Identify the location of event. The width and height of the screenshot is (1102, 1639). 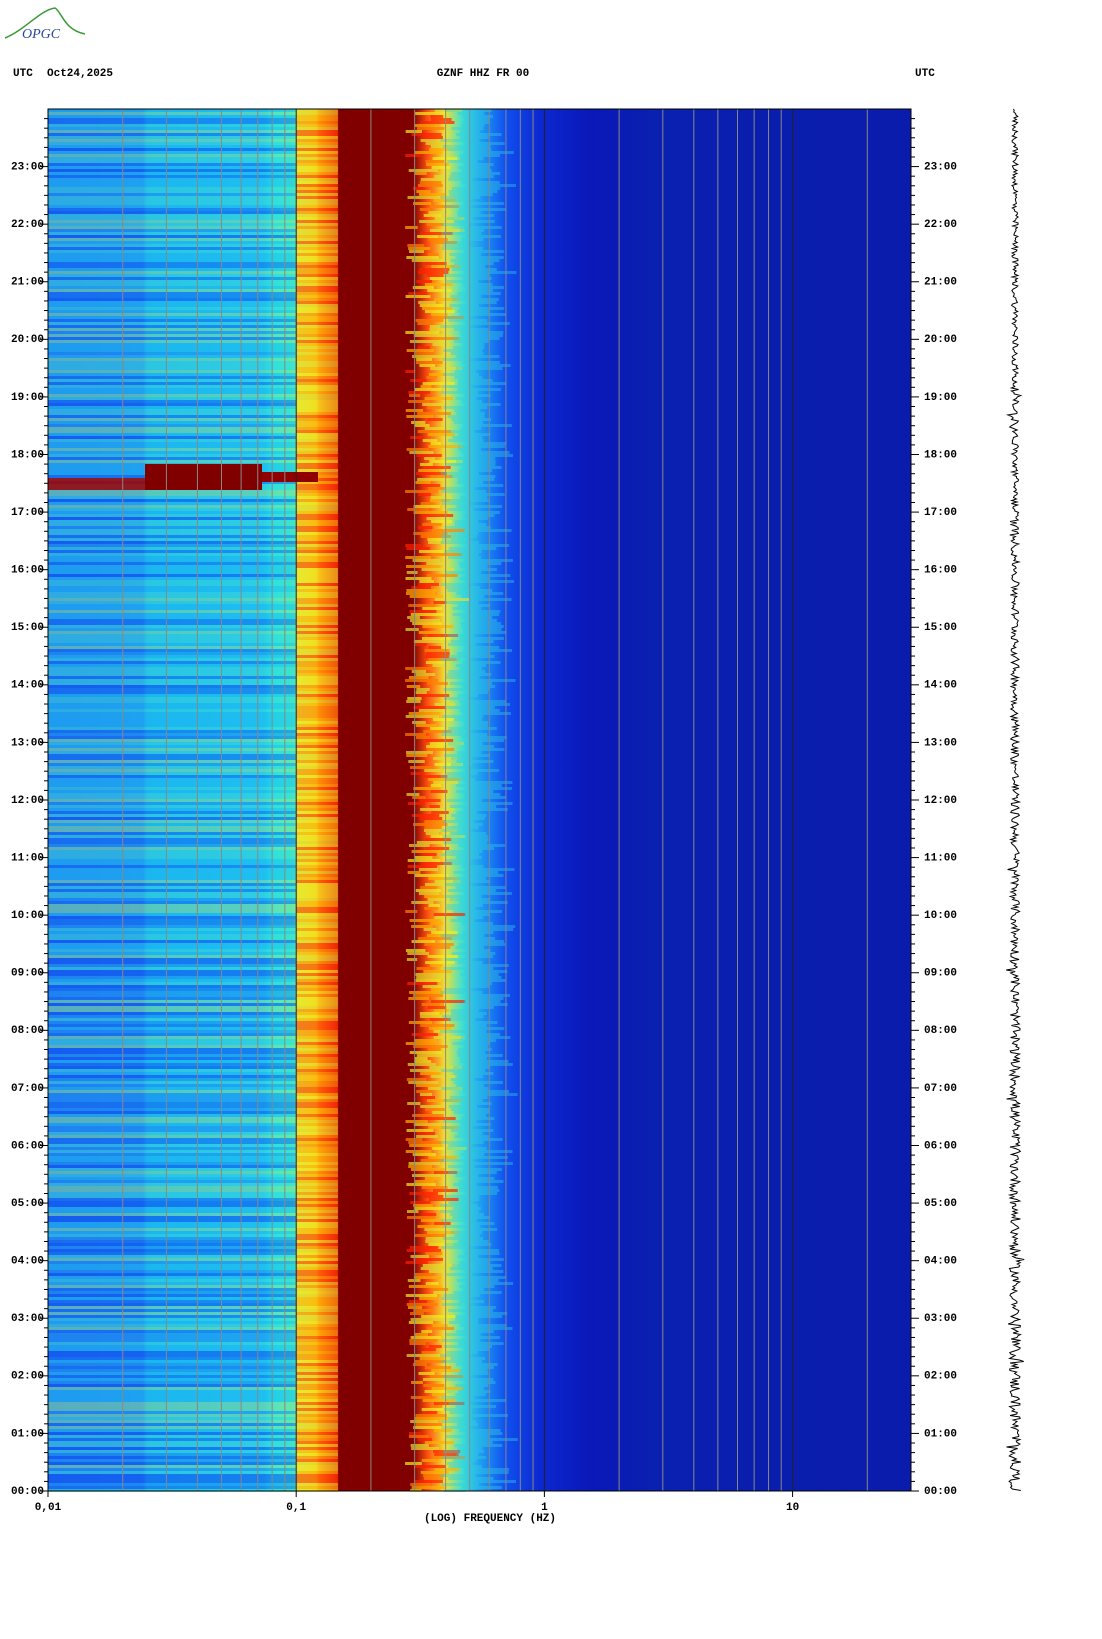
(290, 477).